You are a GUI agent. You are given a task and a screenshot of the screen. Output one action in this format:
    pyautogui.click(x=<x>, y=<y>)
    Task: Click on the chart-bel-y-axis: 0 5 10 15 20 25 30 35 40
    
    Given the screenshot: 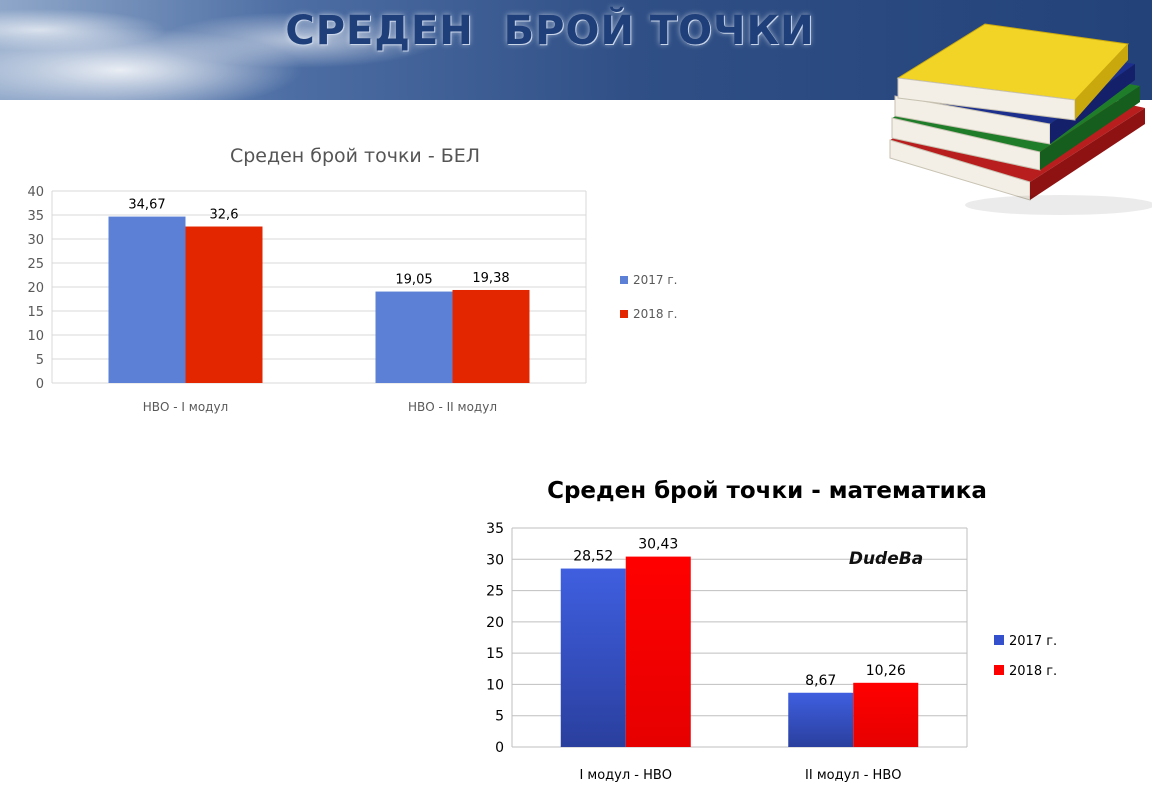 What is the action you would take?
    pyautogui.click(x=35, y=288)
    